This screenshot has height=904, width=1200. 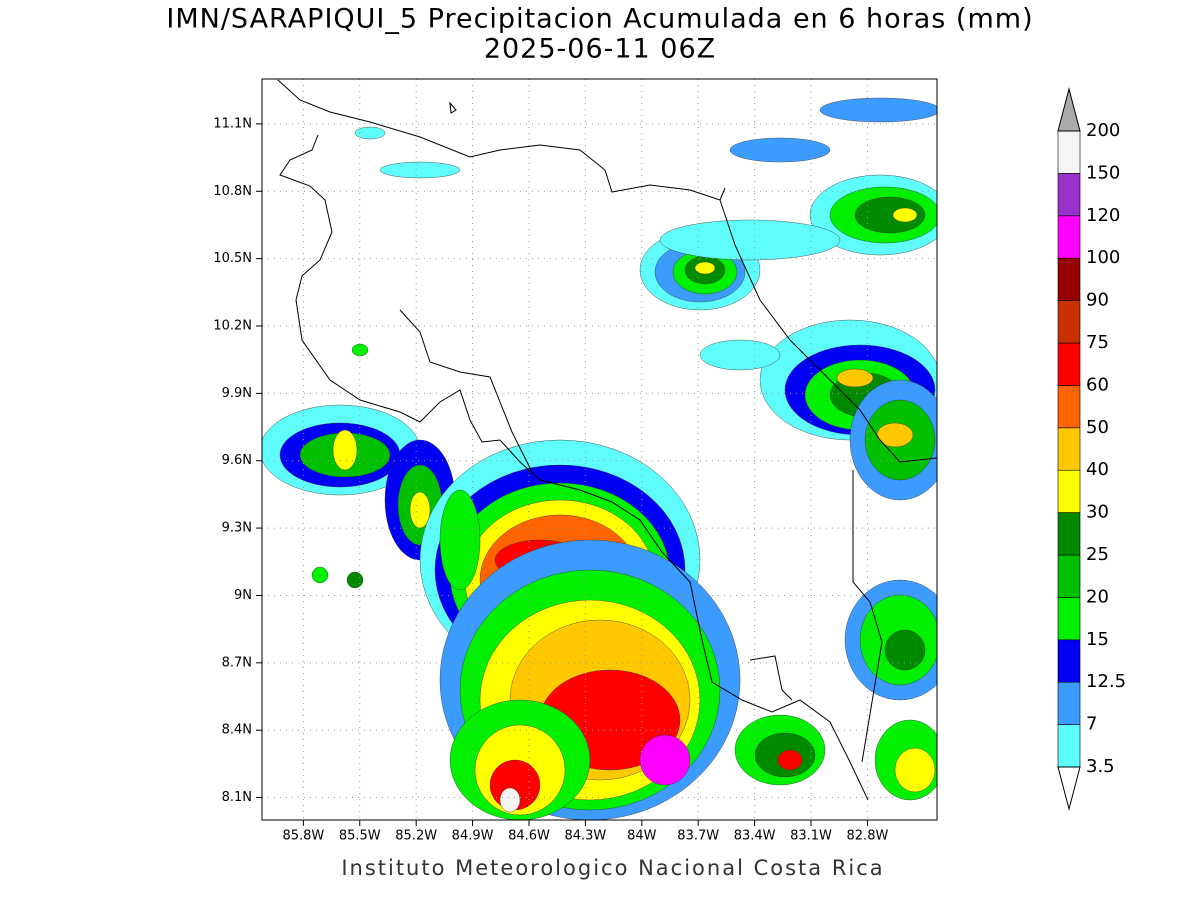 What do you see at coordinates (868, 836) in the screenshot?
I see `lon-tick-label: 82.8W` at bounding box center [868, 836].